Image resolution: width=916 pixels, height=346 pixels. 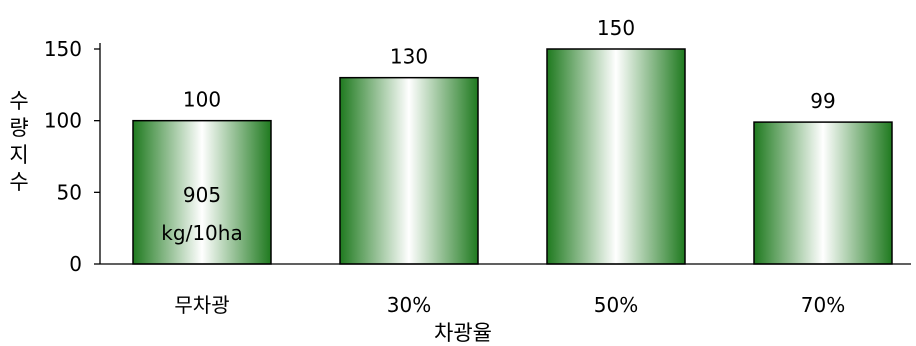 What do you see at coordinates (616, 28) in the screenshot?
I see `data-label: 150` at bounding box center [616, 28].